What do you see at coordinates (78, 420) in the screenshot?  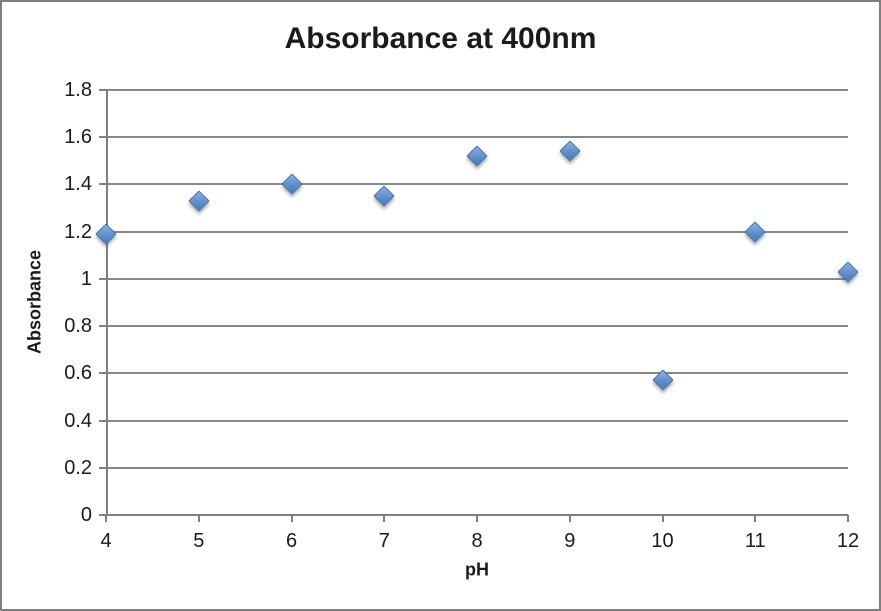 I see `y-tick-label: 0.4` at bounding box center [78, 420].